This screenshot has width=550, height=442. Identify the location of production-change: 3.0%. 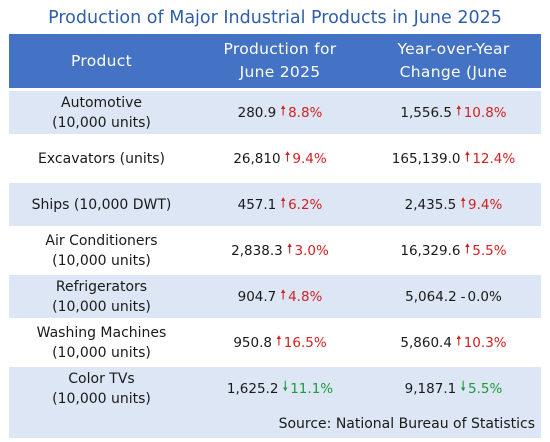
(311, 250).